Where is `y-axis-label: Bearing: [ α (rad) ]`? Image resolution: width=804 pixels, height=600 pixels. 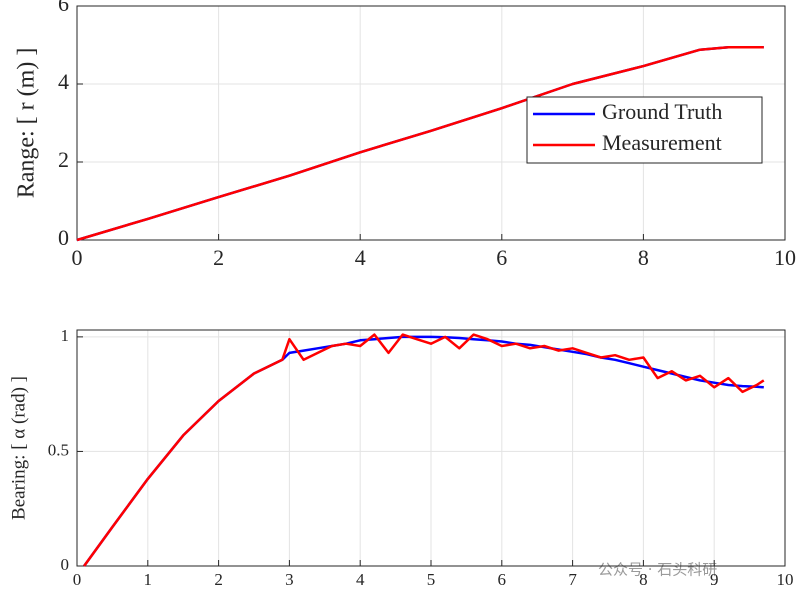 y-axis-label: Bearing: [ α (rad) ] is located at coordinates (18, 448).